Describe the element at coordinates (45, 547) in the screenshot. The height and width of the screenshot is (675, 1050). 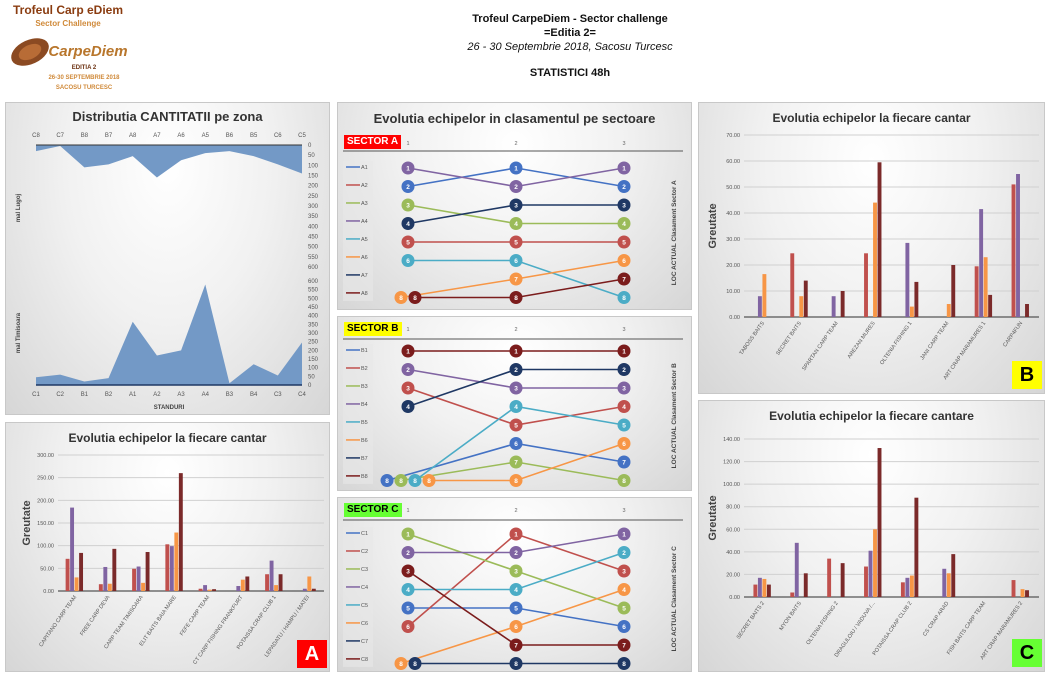
I see `y-tick-label: 100.00` at that location.